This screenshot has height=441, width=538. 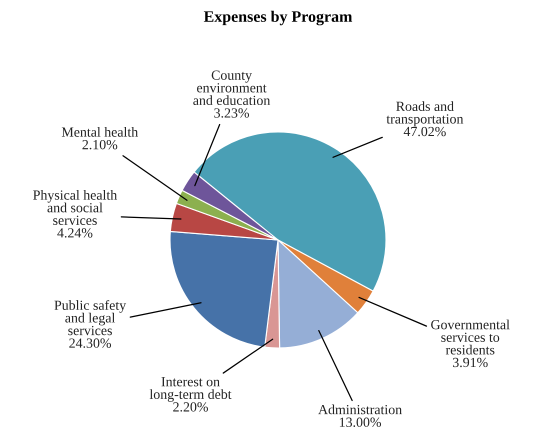 I want to click on slice-label: Mental health, so click(x=100, y=131).